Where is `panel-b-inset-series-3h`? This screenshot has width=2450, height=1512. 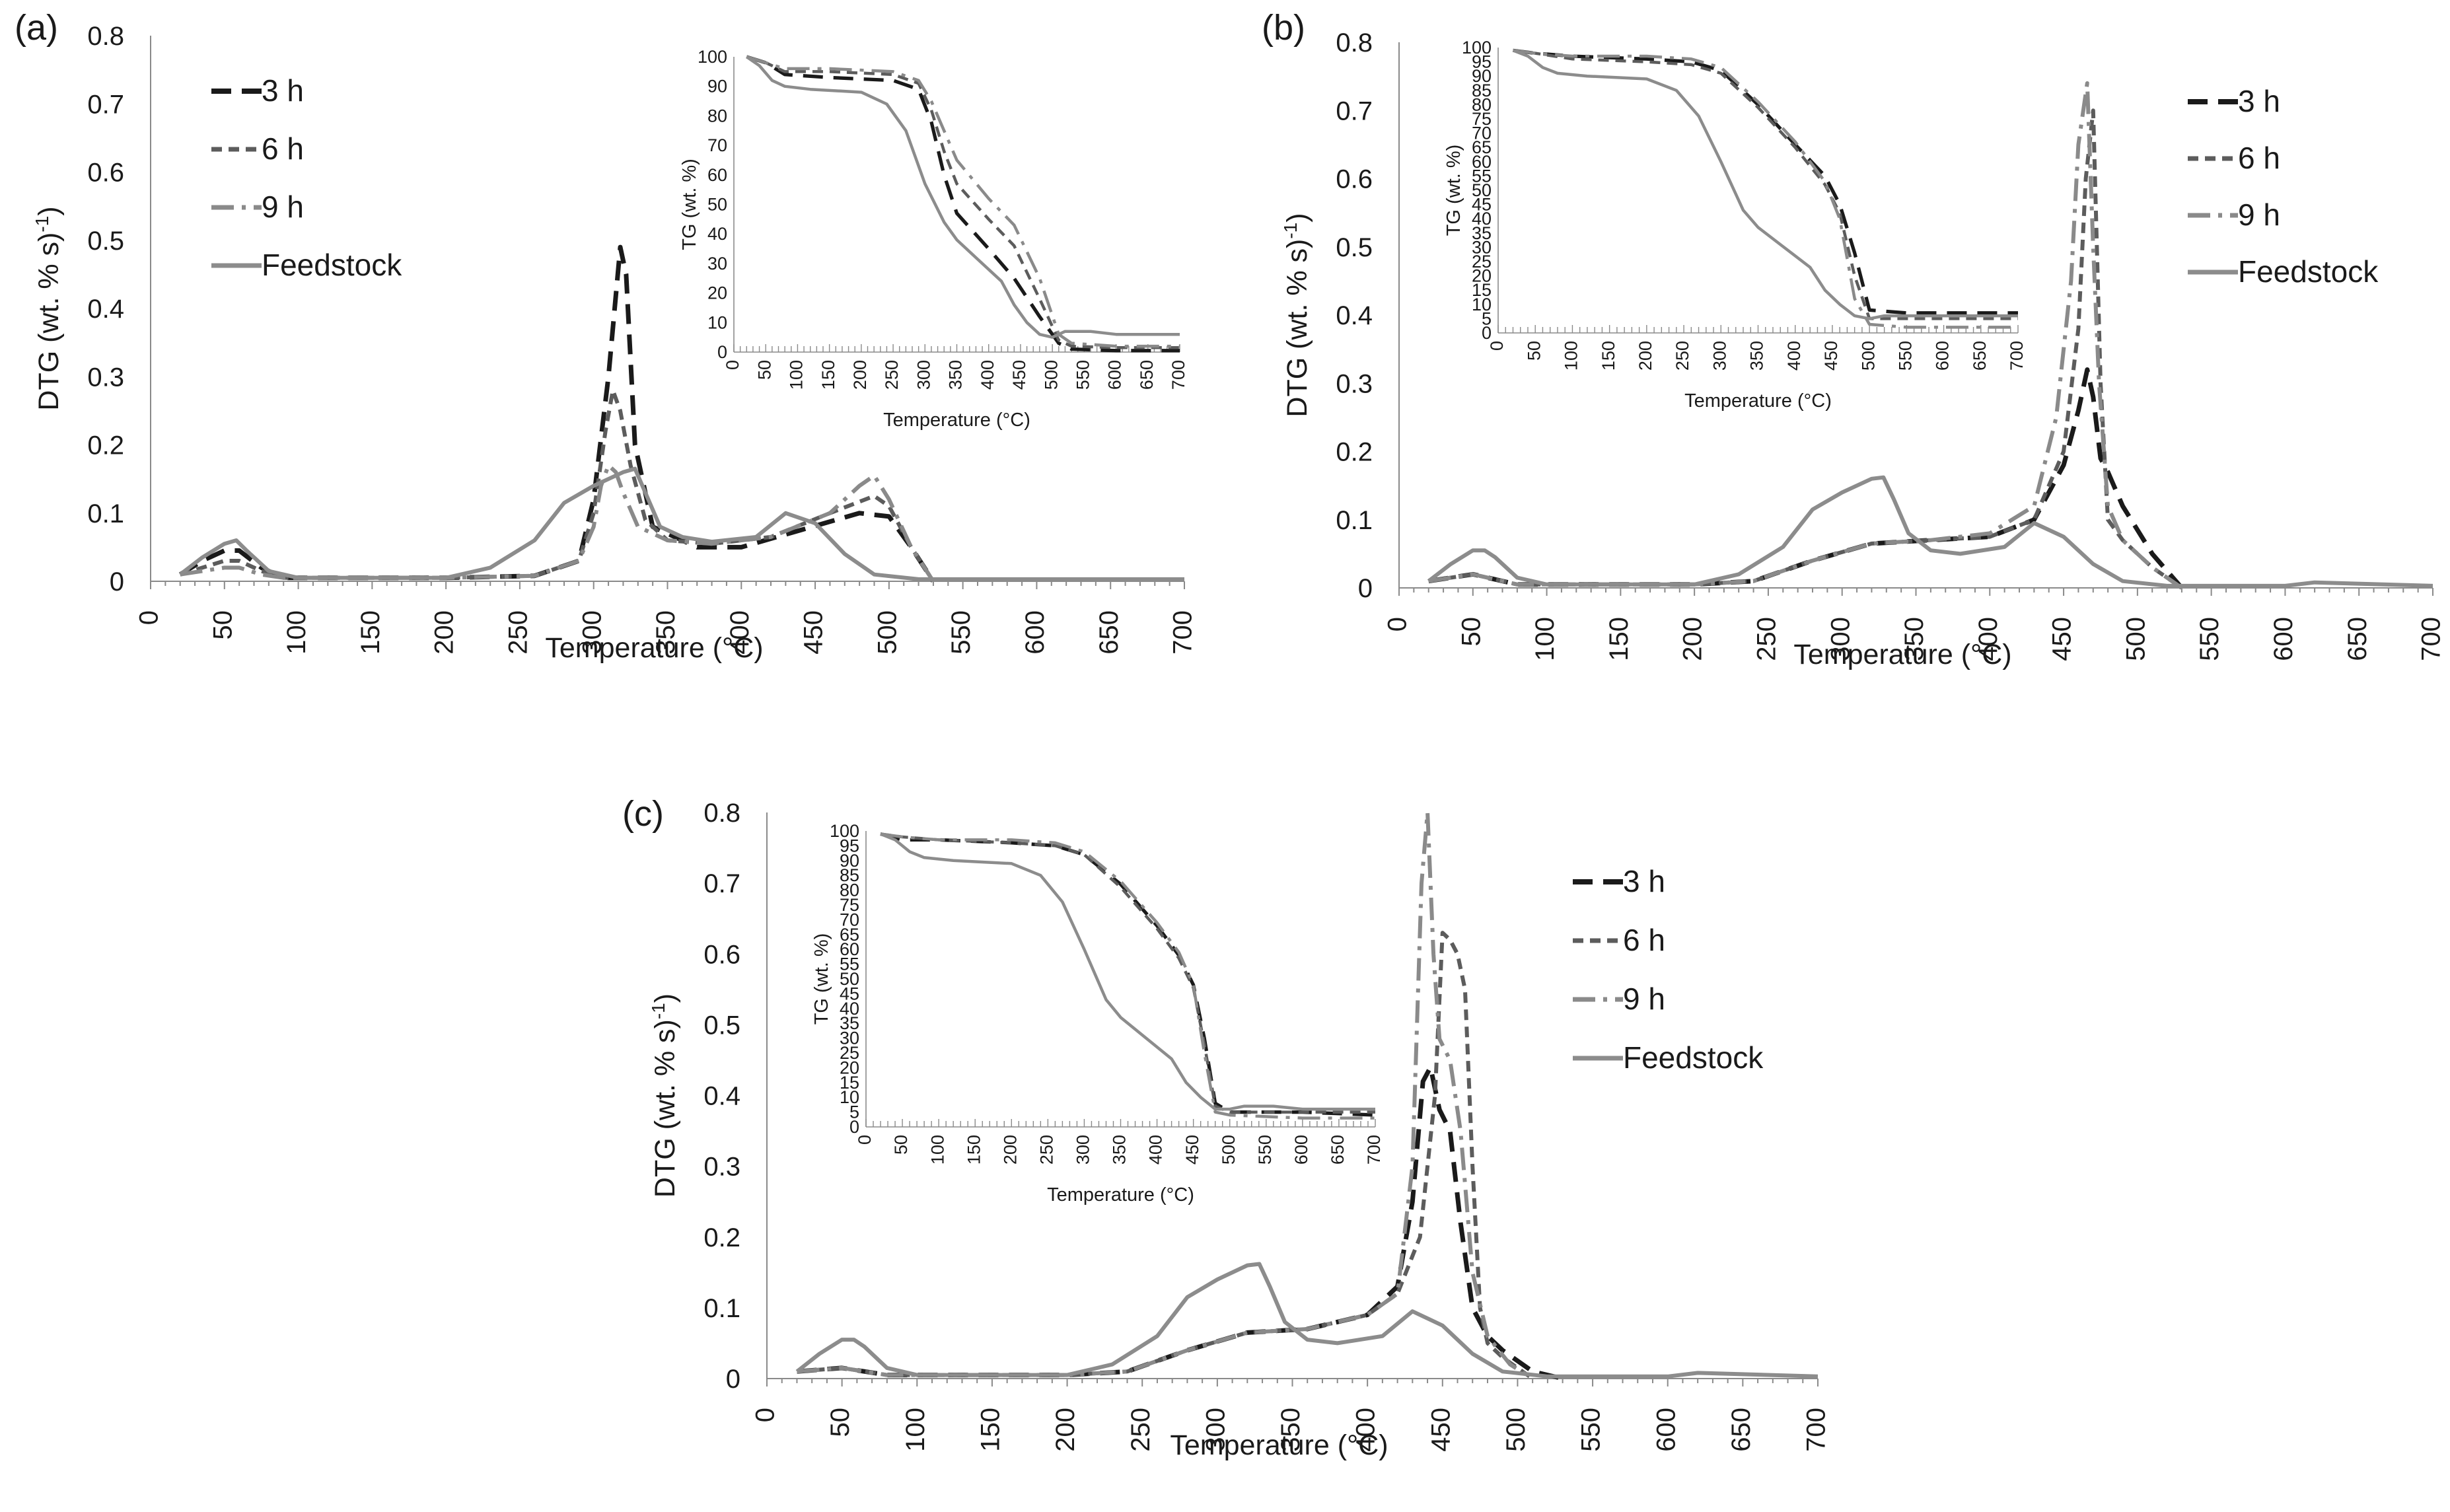
panel-b-inset-series-3h is located at coordinates (1765, 181).